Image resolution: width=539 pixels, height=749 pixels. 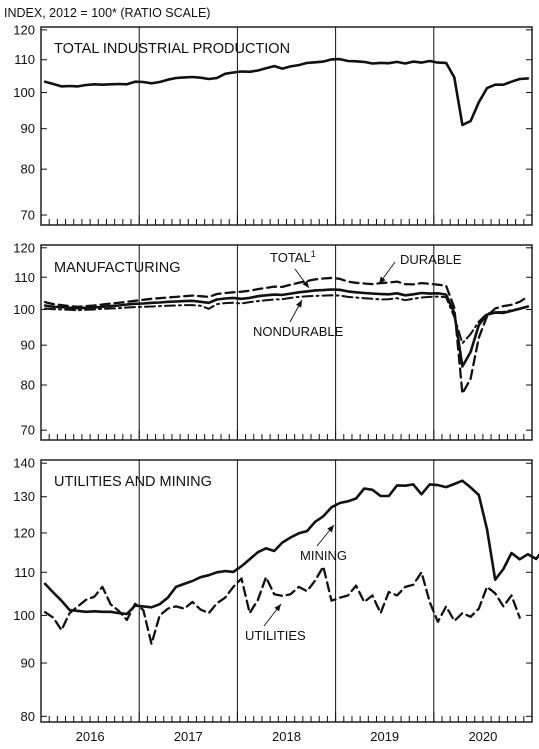 What do you see at coordinates (117, 268) in the screenshot?
I see `panel-title: MANUFACTURING` at bounding box center [117, 268].